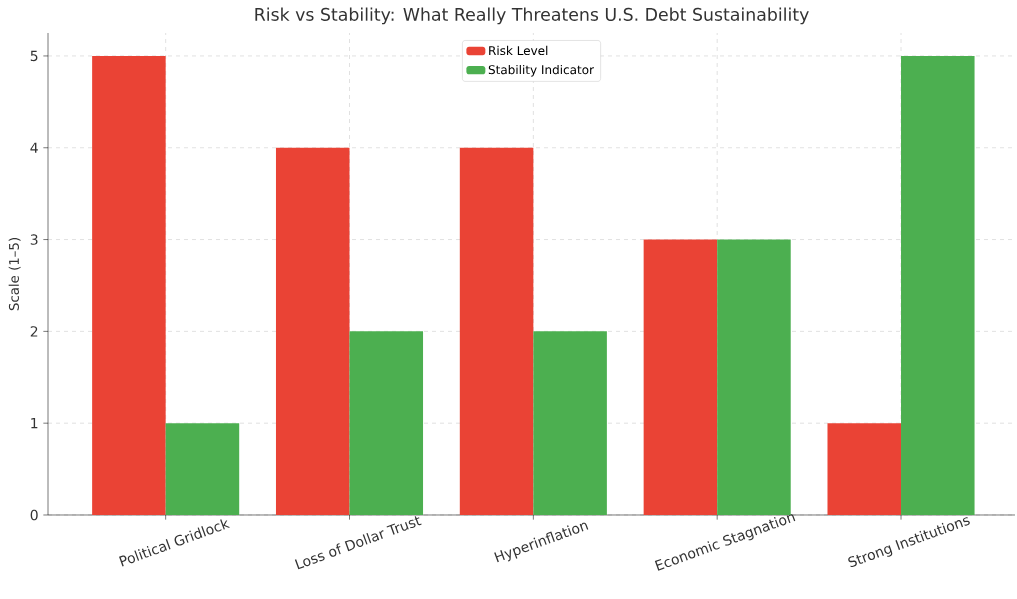 Image resolution: width=1017 pixels, height=599 pixels. What do you see at coordinates (358, 543) in the screenshot?
I see `x-tick-label: Loss of Dollar Trust` at bounding box center [358, 543].